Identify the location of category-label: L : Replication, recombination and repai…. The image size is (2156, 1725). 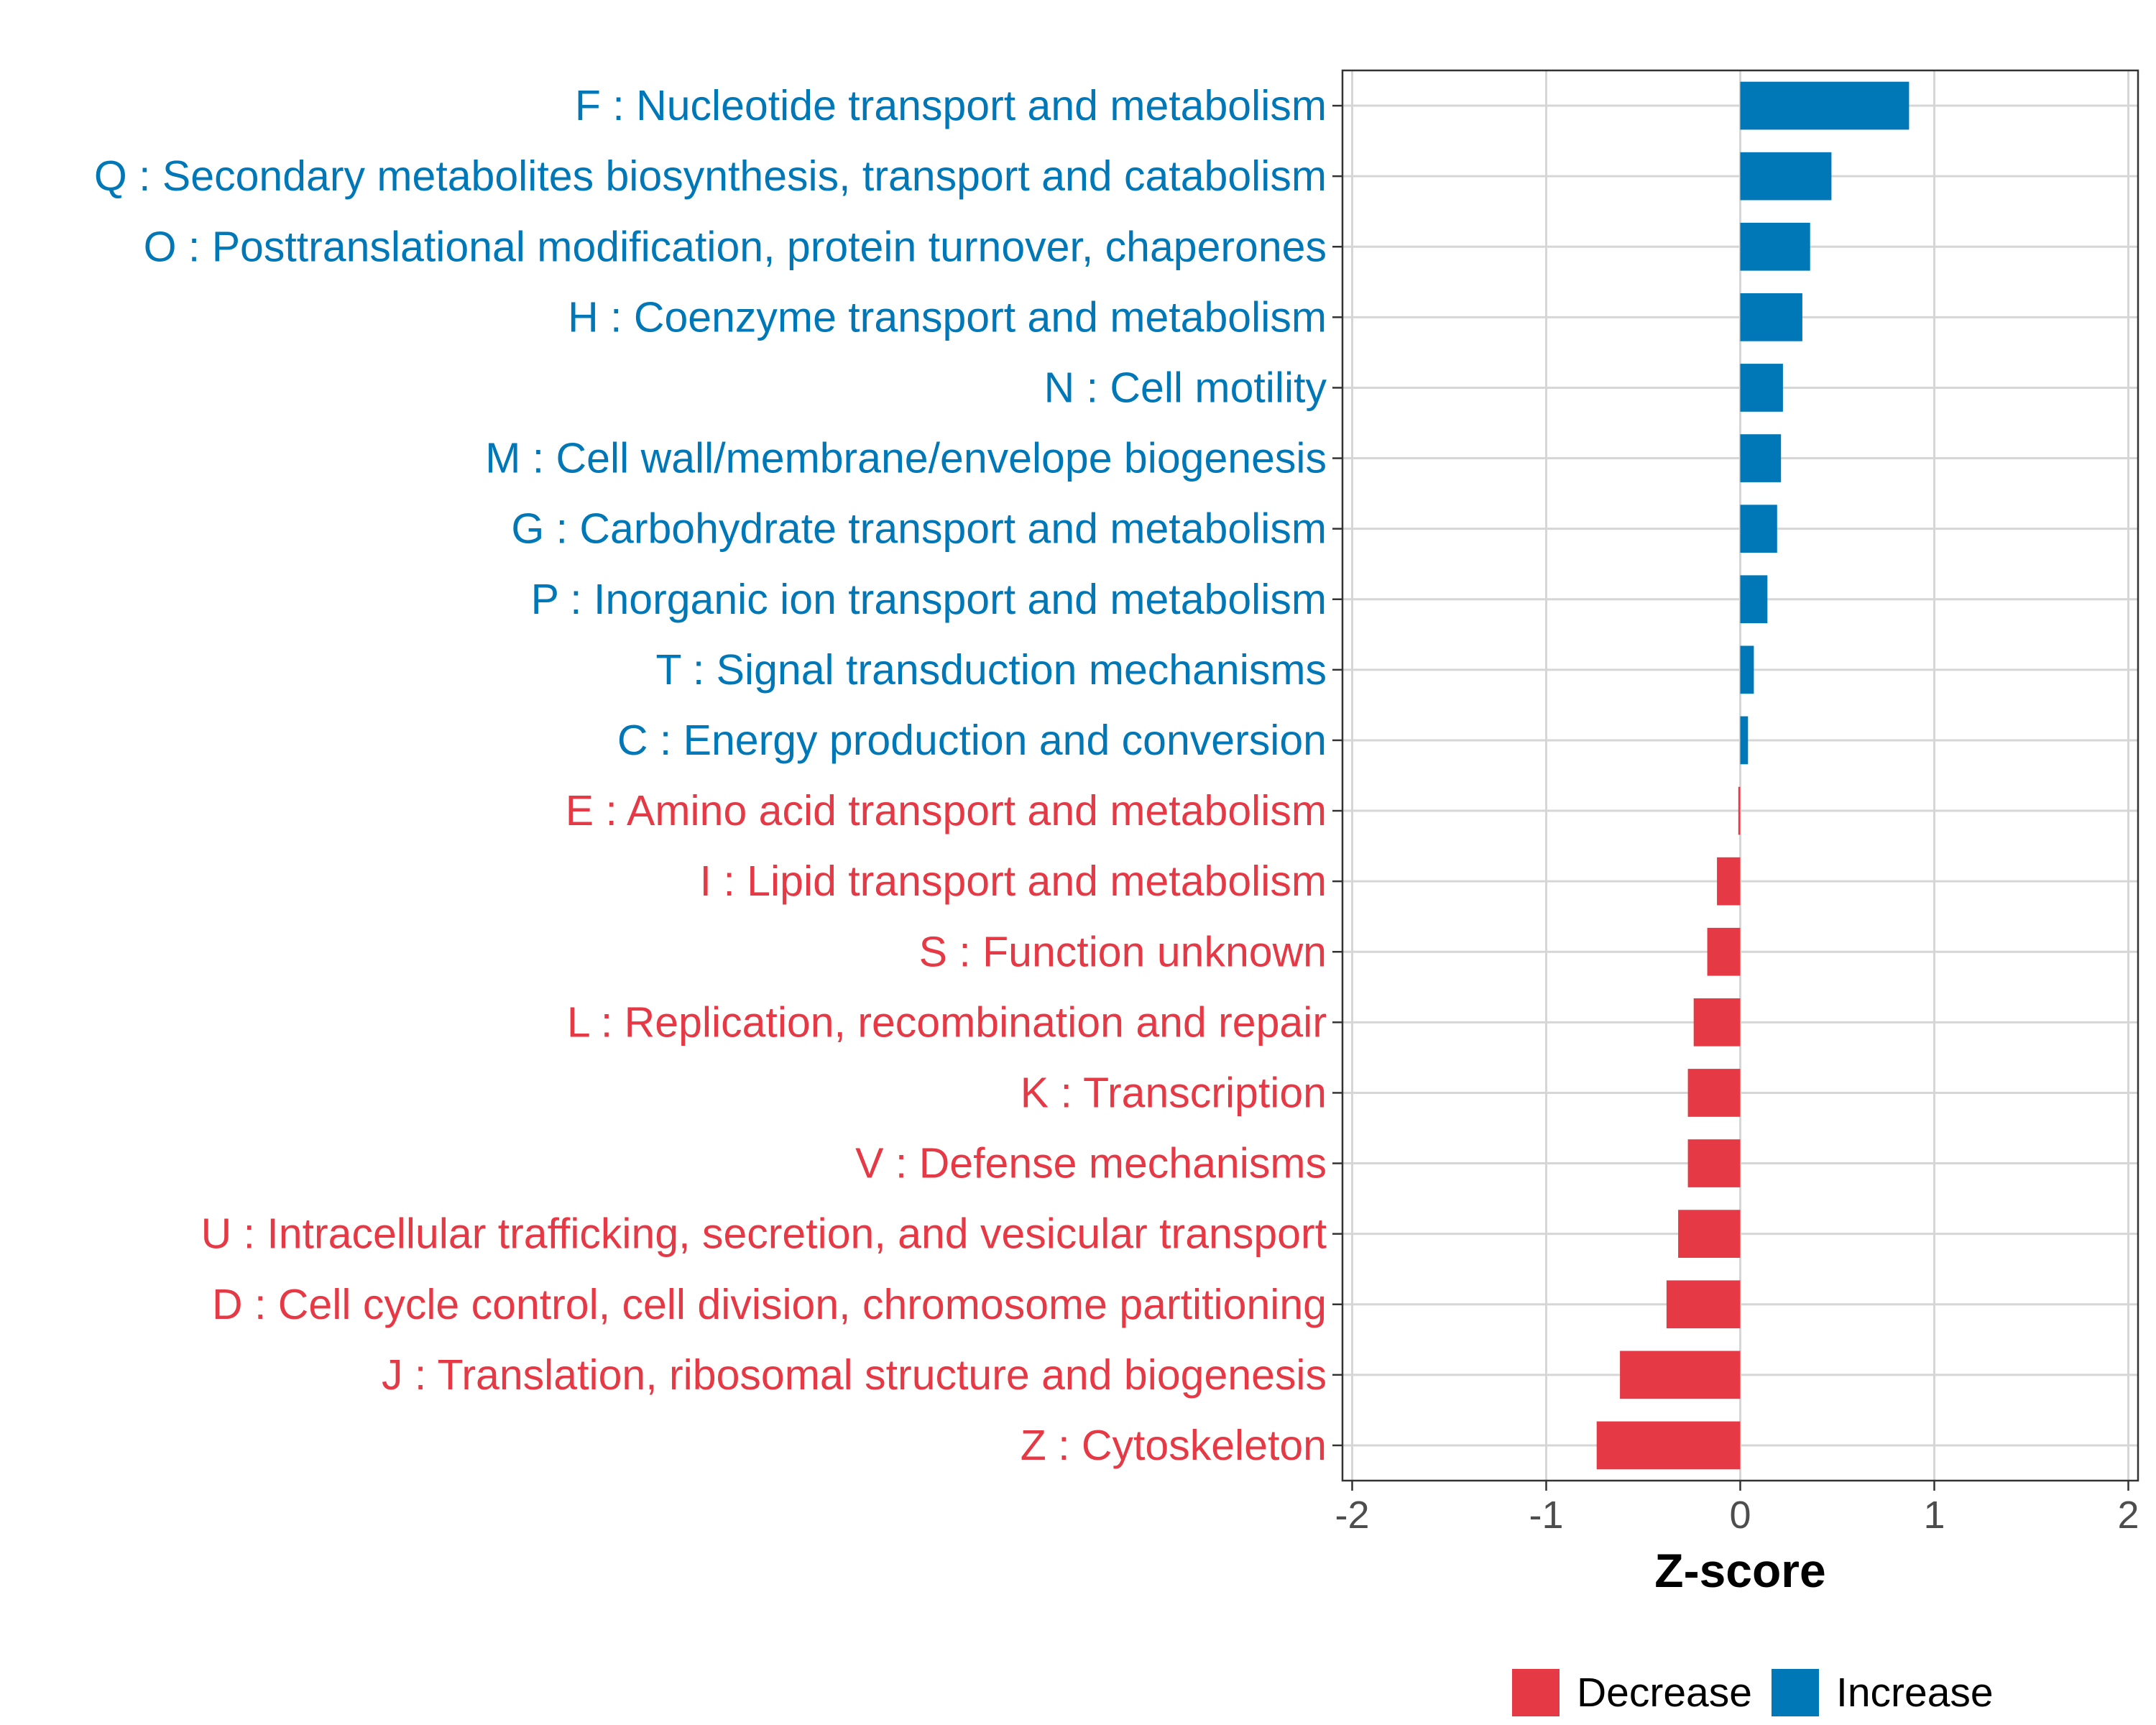
(947, 1022).